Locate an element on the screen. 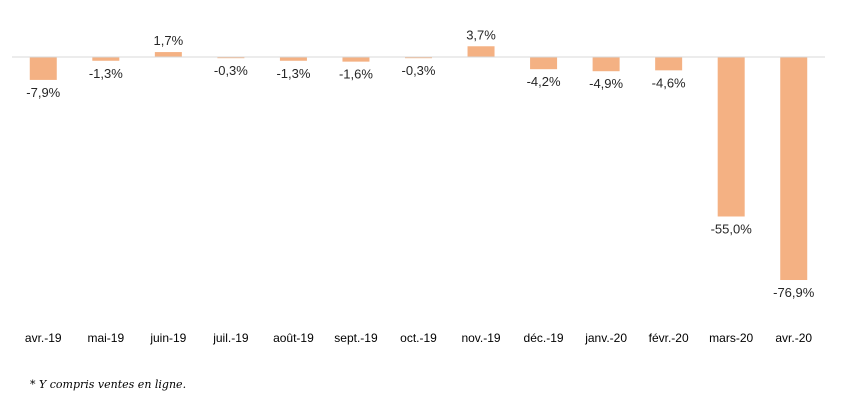 The image size is (848, 408). data-label-3: 1,7% is located at coordinates (169, 40).